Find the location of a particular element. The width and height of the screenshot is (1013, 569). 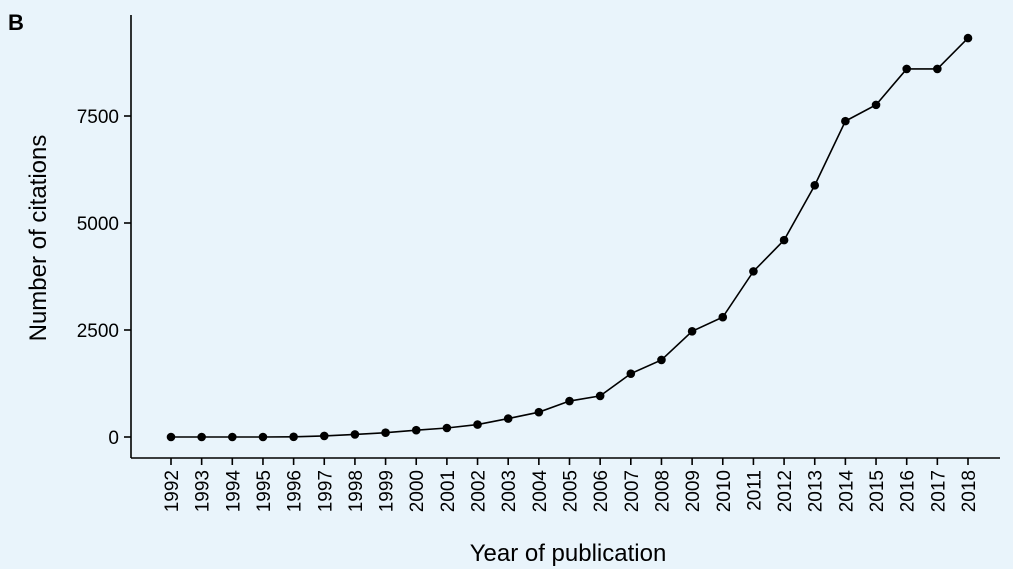

x-tick-label: 2013 is located at coordinates (816, 491).